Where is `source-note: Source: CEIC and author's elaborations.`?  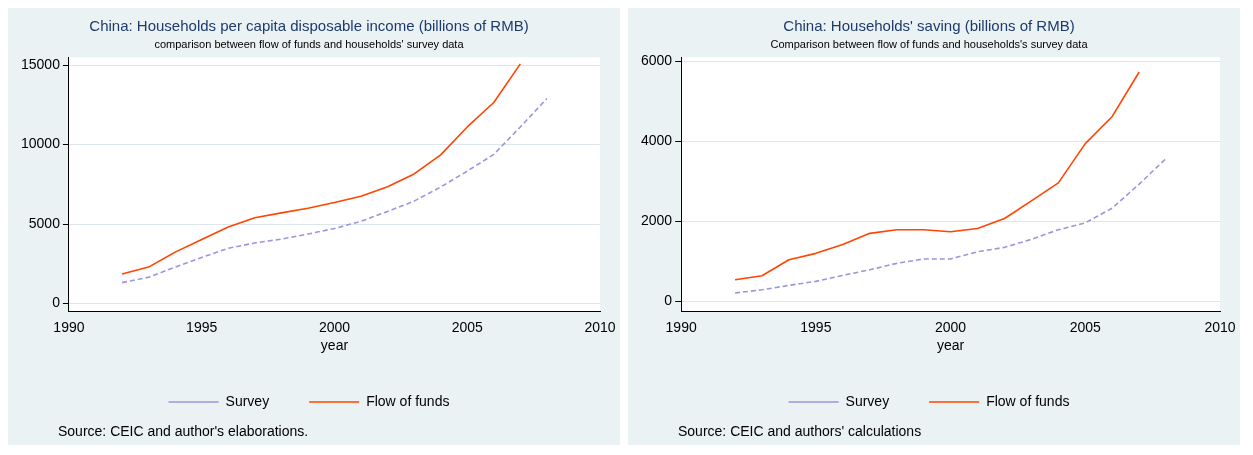
source-note: Source: CEIC and author's elaborations. is located at coordinates (183, 431).